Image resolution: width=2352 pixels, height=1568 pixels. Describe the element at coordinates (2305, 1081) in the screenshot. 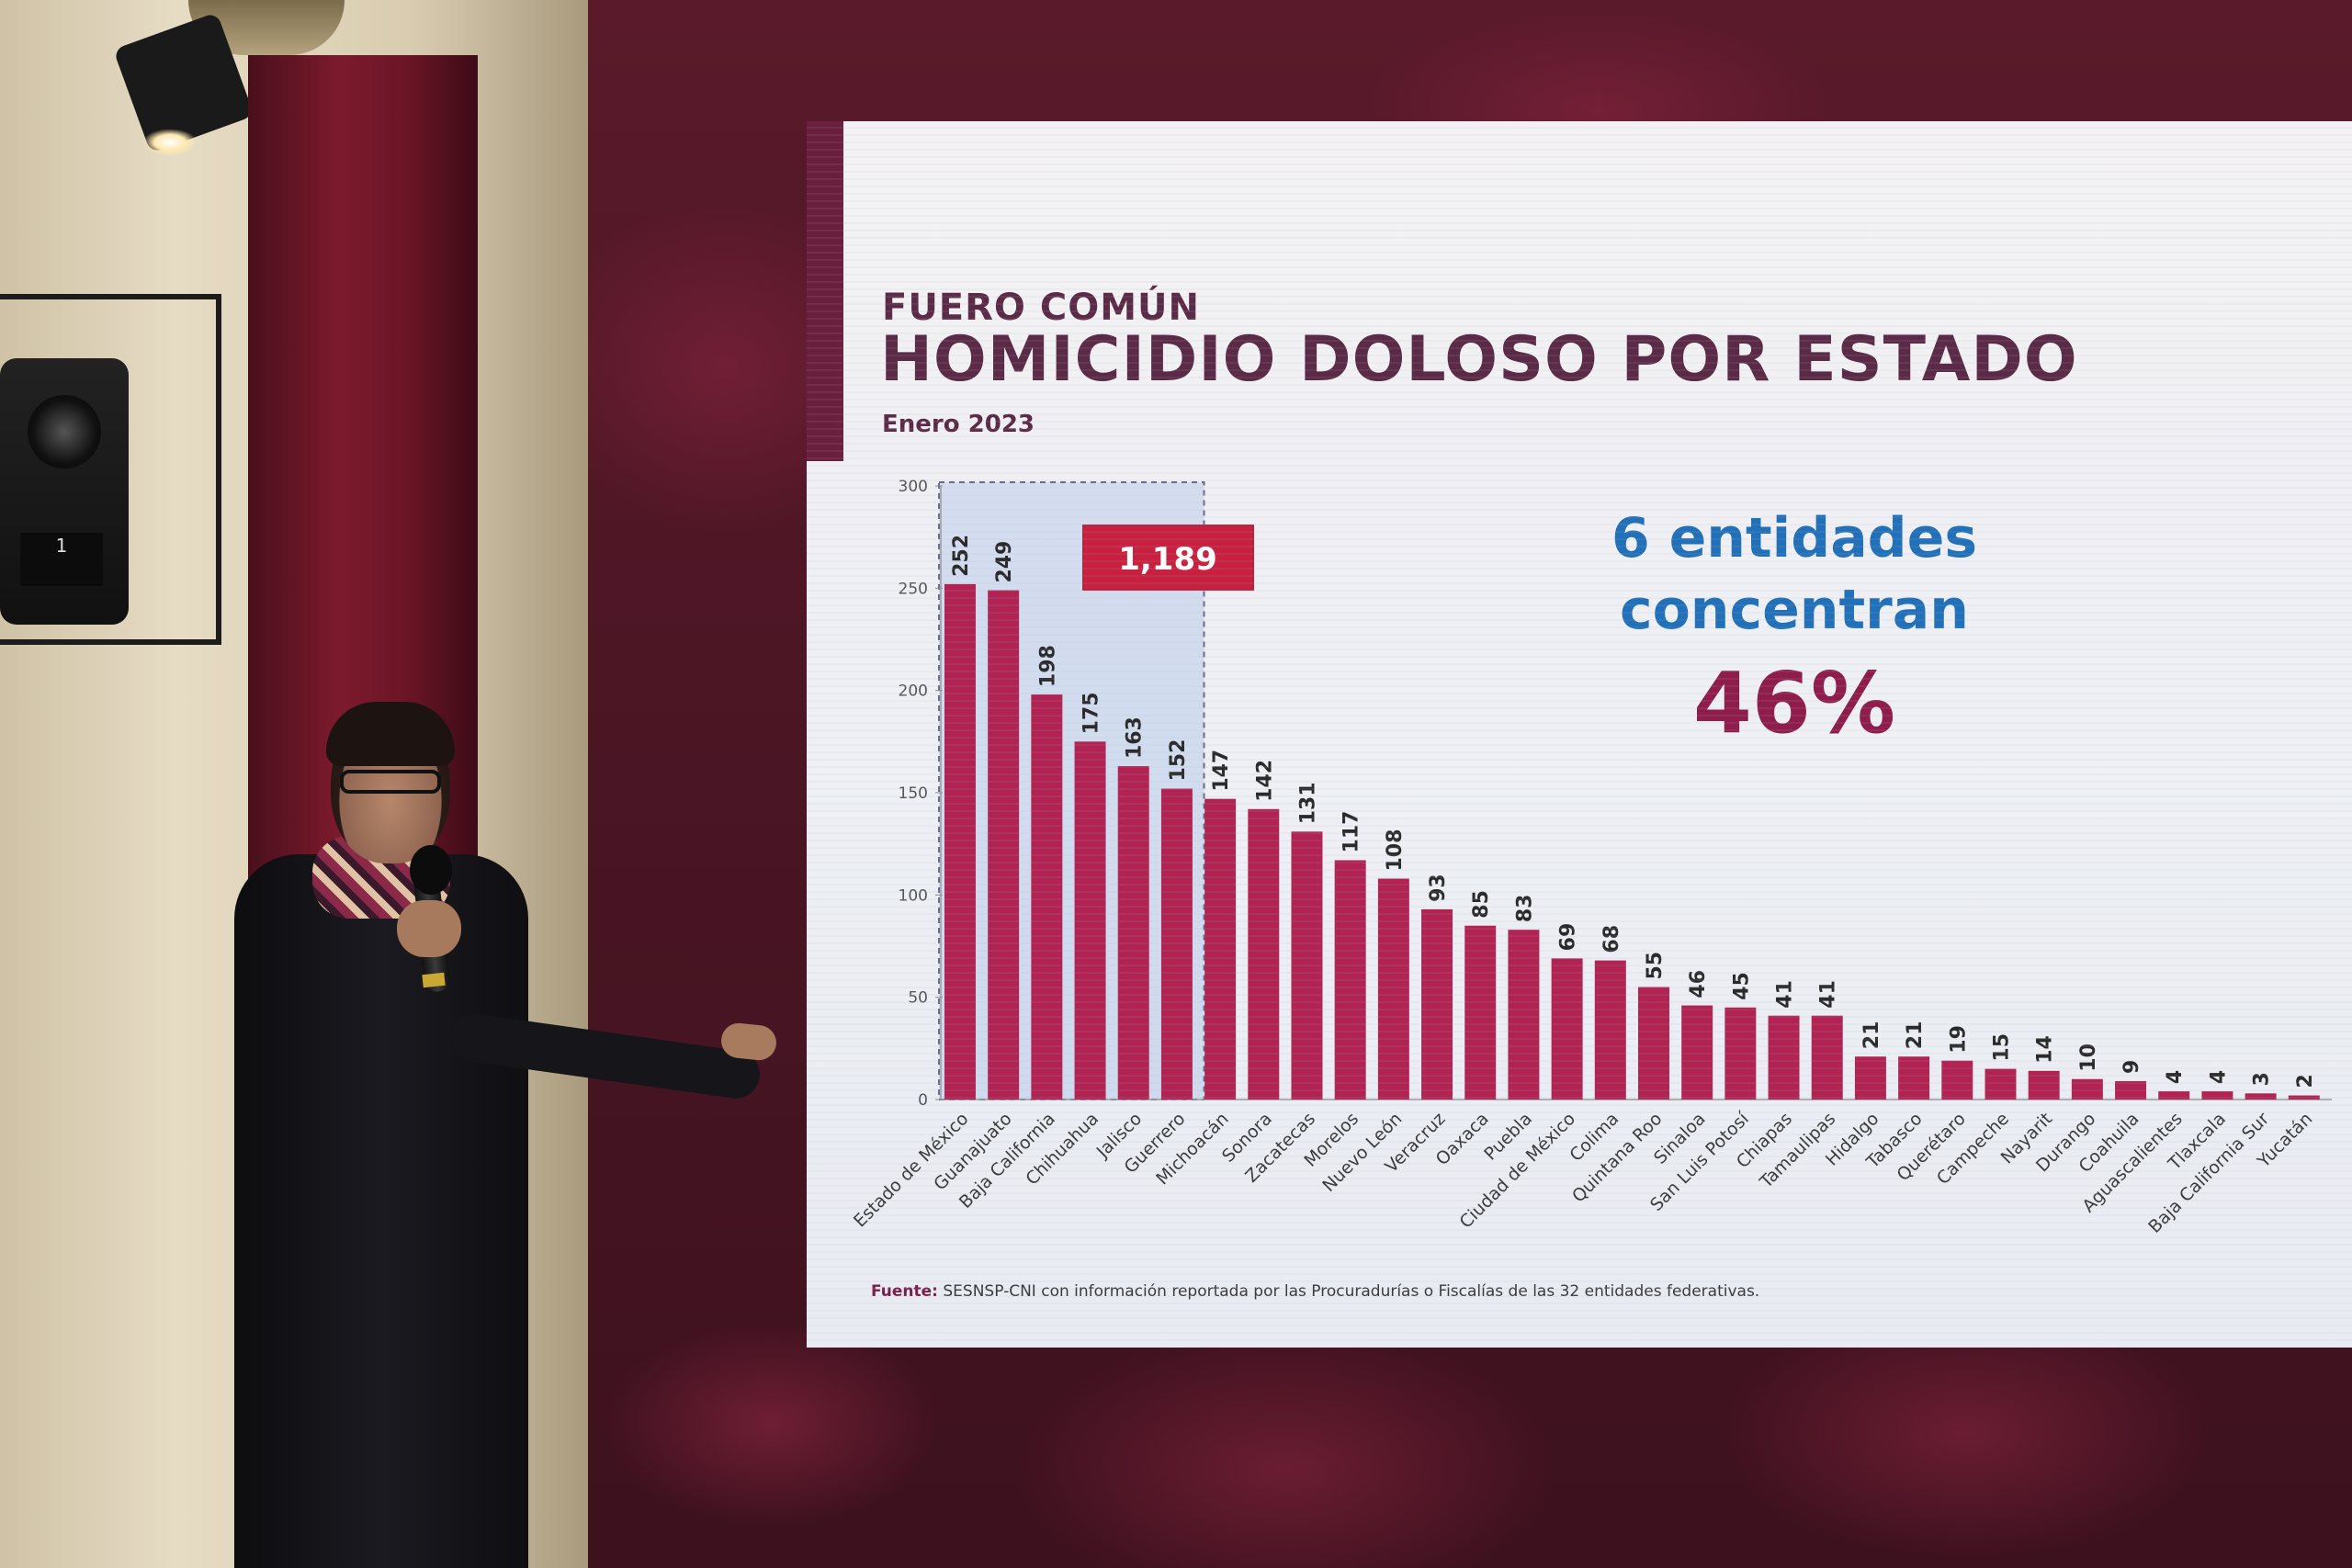

I see `bar-value-label: 2` at that location.